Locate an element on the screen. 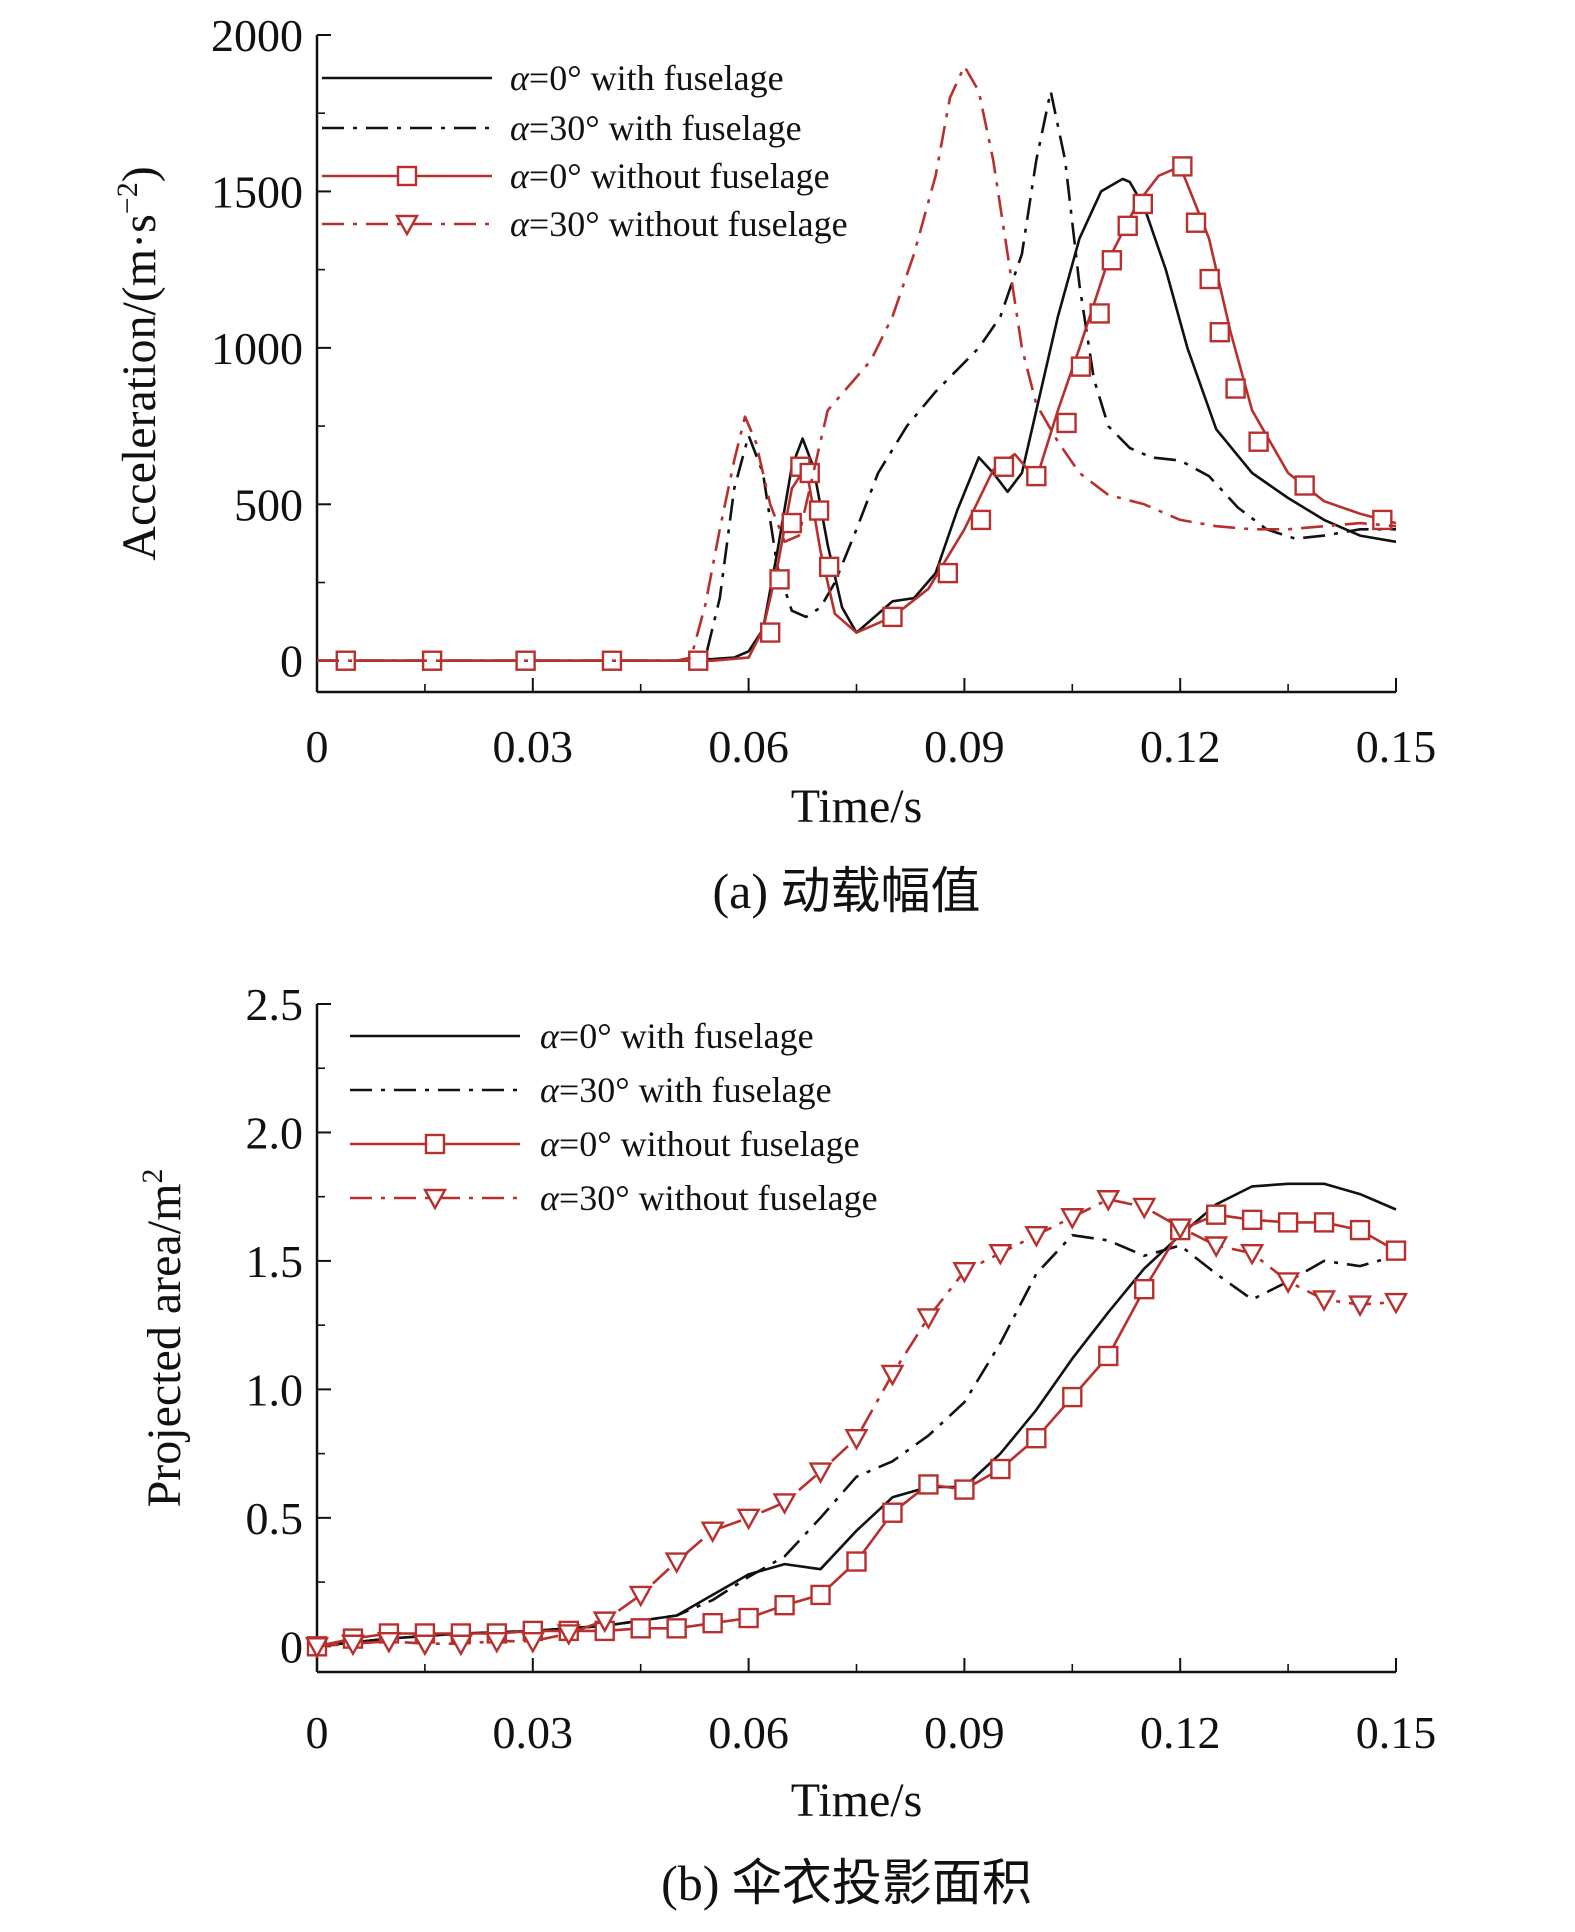 This screenshot has height=1932, width=1575. y-tick-label: 1500 is located at coordinates (257, 191).